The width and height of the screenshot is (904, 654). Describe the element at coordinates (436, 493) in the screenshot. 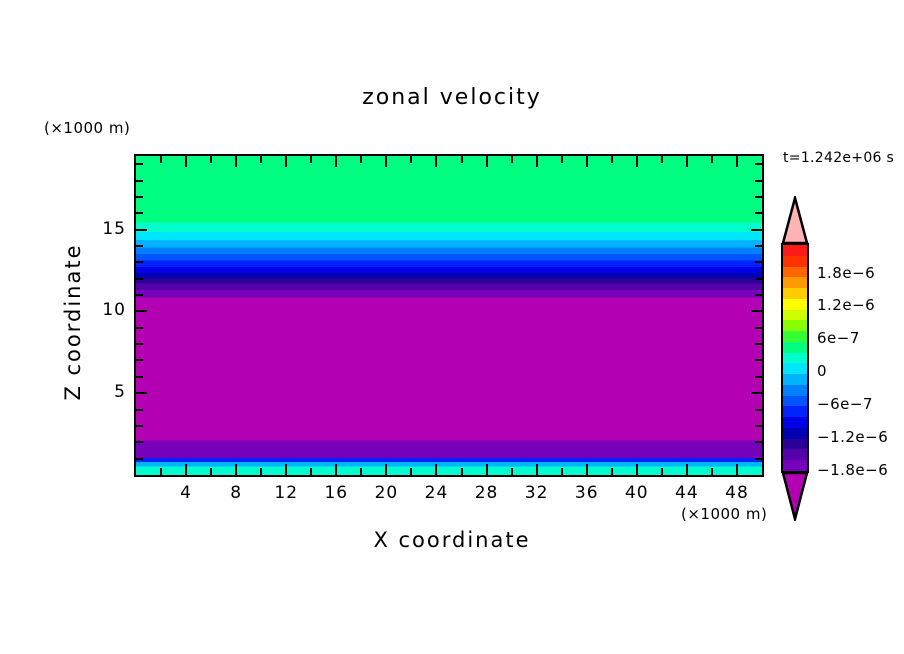

I see `x-tick-label: 24` at that location.